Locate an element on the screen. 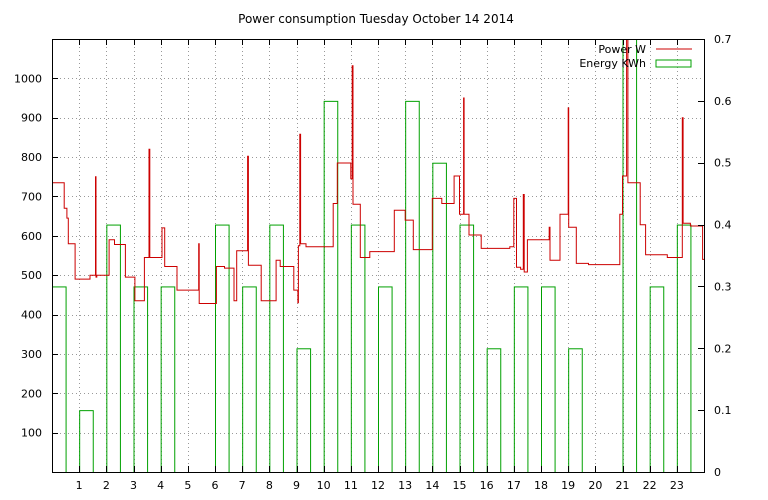 This screenshot has width=768, height=500. y2-tick-label: 0.1 is located at coordinates (723, 410).